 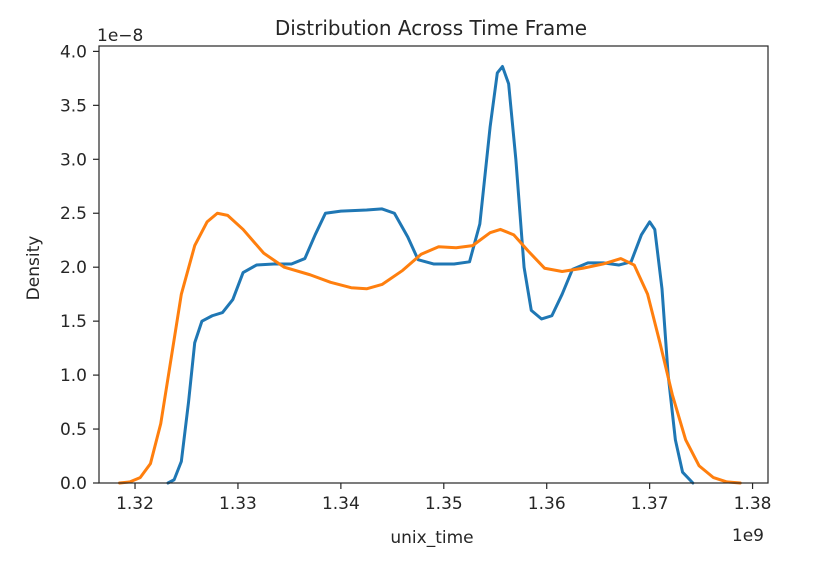 What do you see at coordinates (34, 268) in the screenshot?
I see `y-axis-label: Density` at bounding box center [34, 268].